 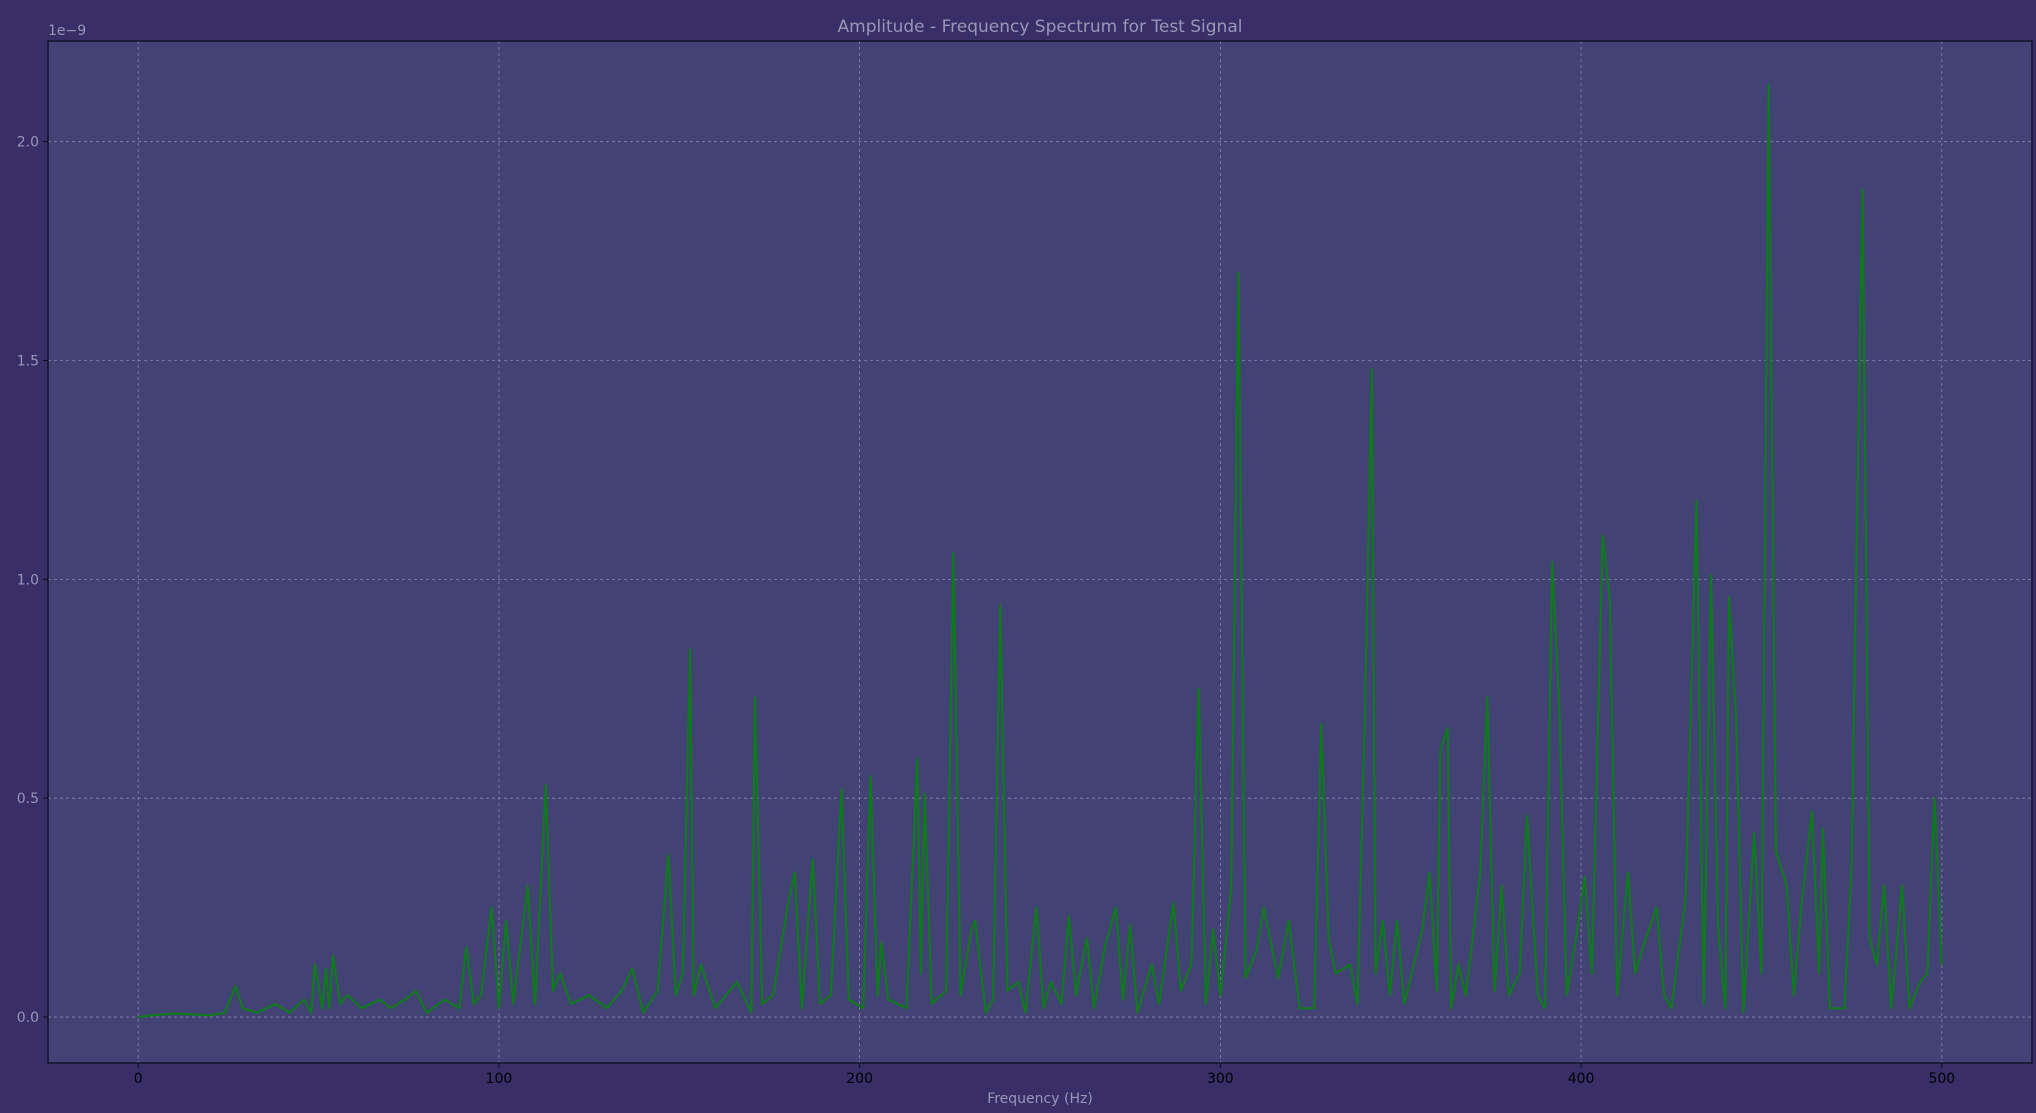 What do you see at coordinates (138, 1079) in the screenshot?
I see `x-tick-label: 0` at bounding box center [138, 1079].